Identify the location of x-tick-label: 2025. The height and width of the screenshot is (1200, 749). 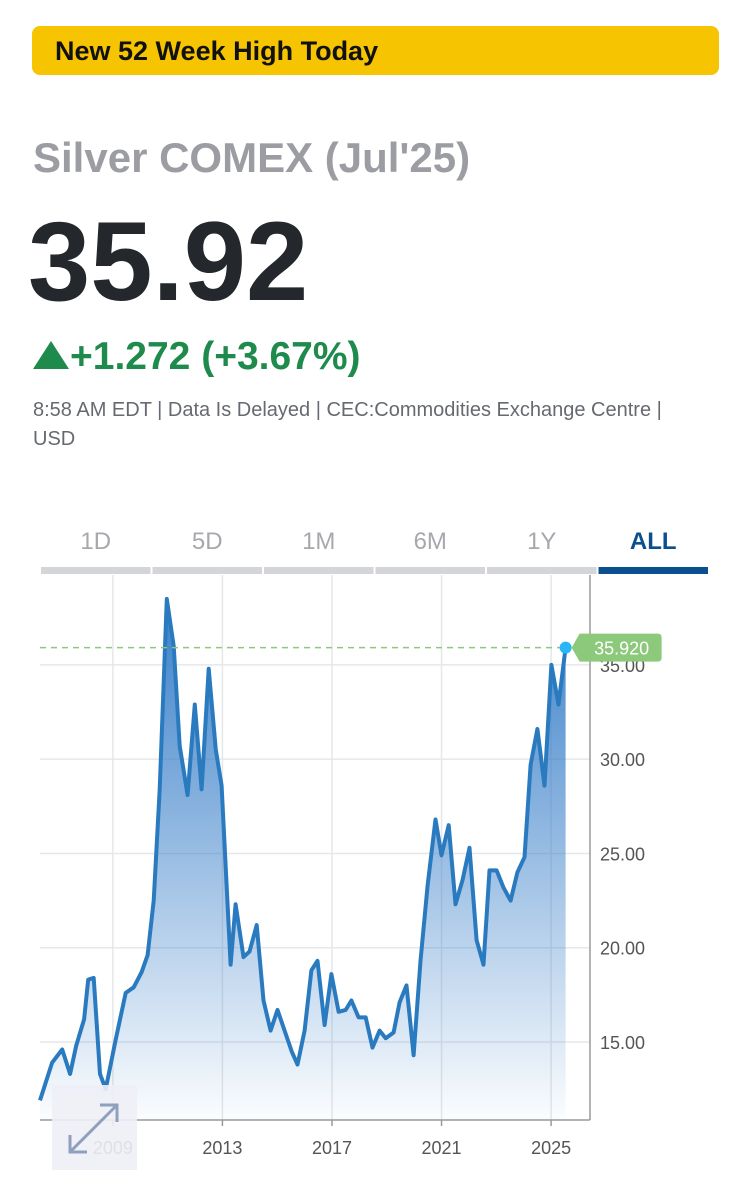
(551, 1148).